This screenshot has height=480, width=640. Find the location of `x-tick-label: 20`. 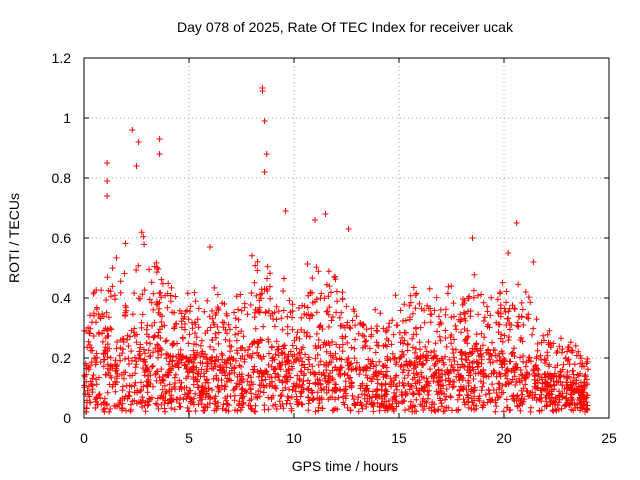

x-tick-label: 20 is located at coordinates (504, 438).